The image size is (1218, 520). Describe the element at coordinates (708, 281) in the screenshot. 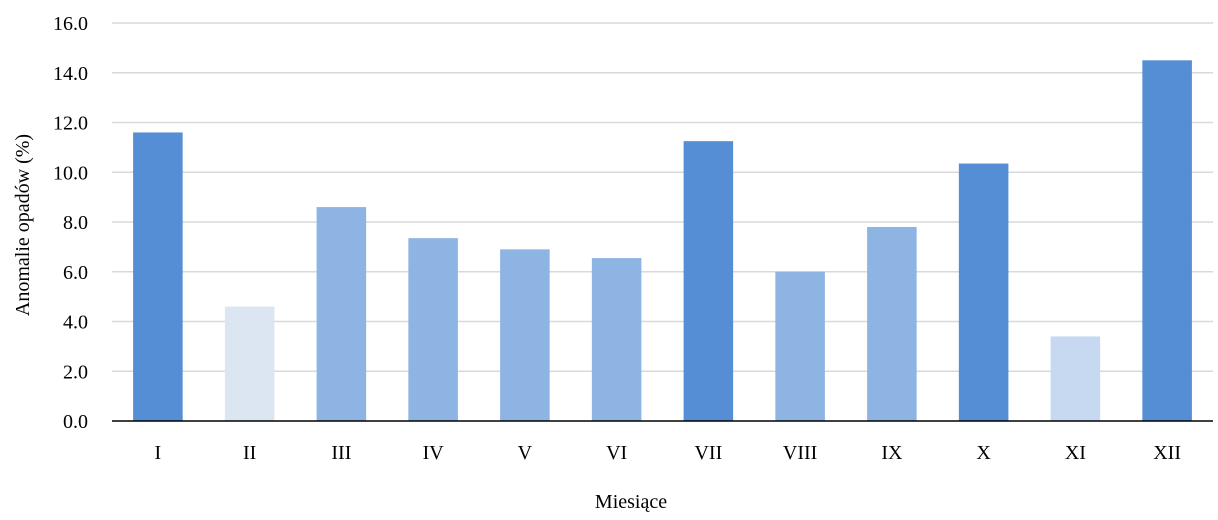

I see `bar-vii` at that location.